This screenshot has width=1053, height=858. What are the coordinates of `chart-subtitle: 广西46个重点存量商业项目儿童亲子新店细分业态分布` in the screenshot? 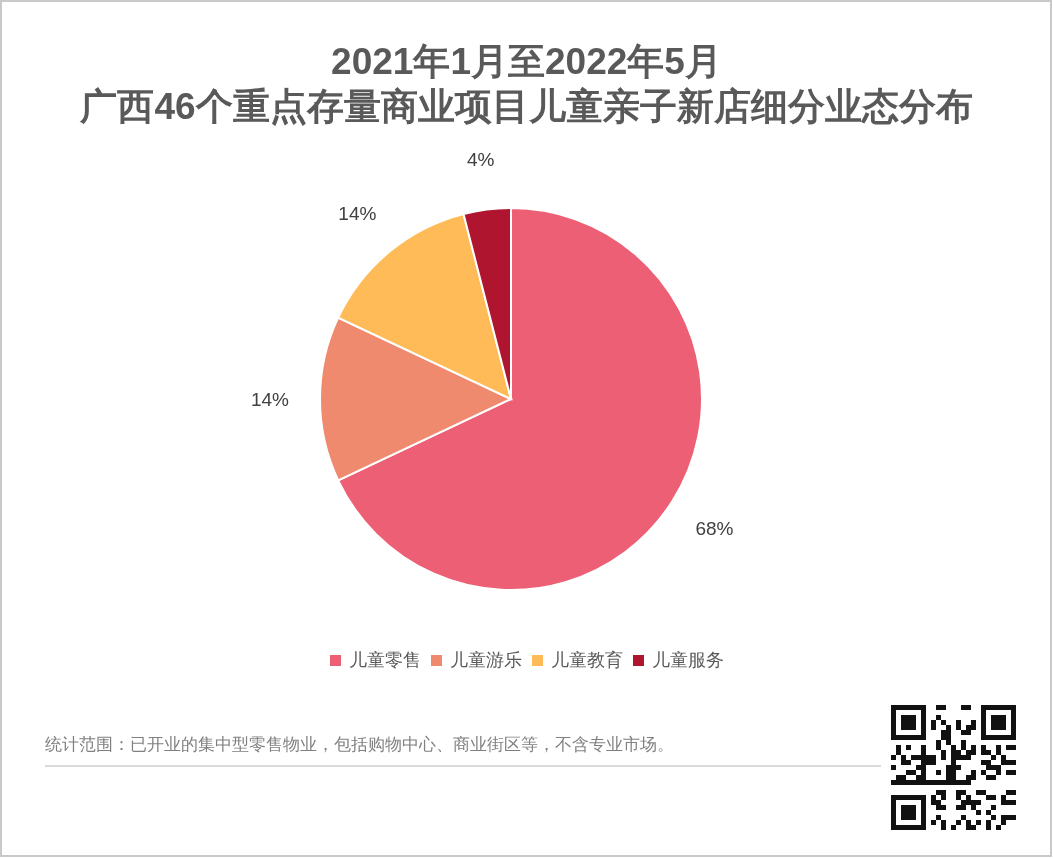 It's located at (526, 107).